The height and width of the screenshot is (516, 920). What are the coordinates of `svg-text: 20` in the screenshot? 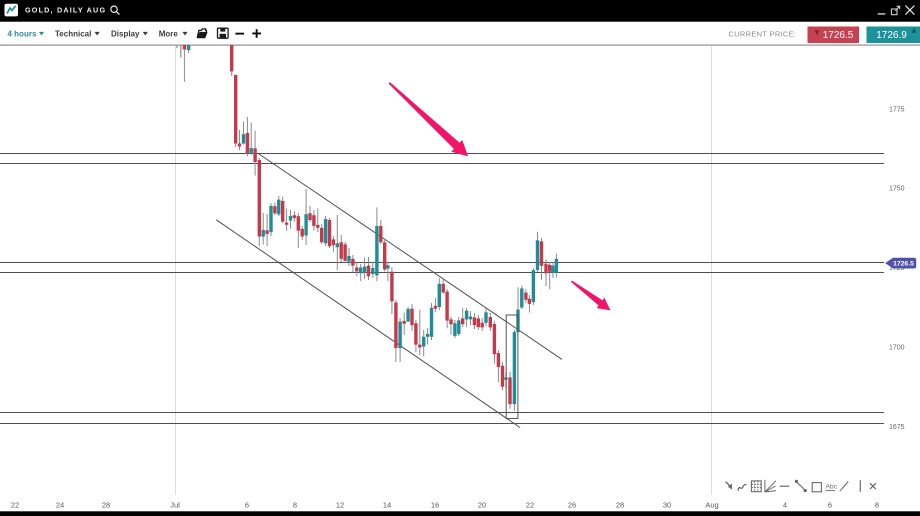 It's located at (482, 505).